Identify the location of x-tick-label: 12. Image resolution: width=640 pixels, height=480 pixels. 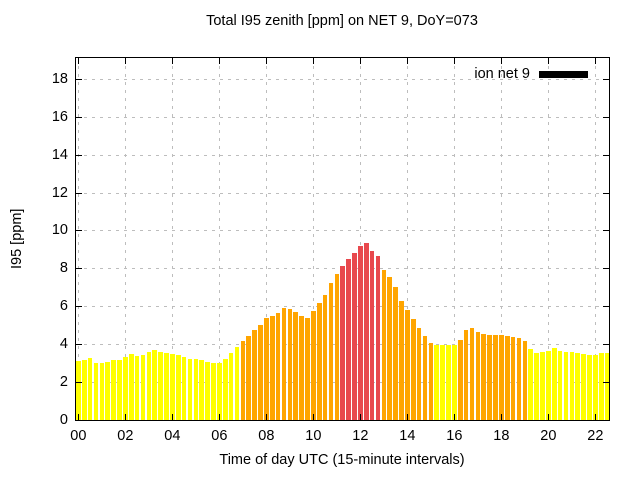
(360, 436).